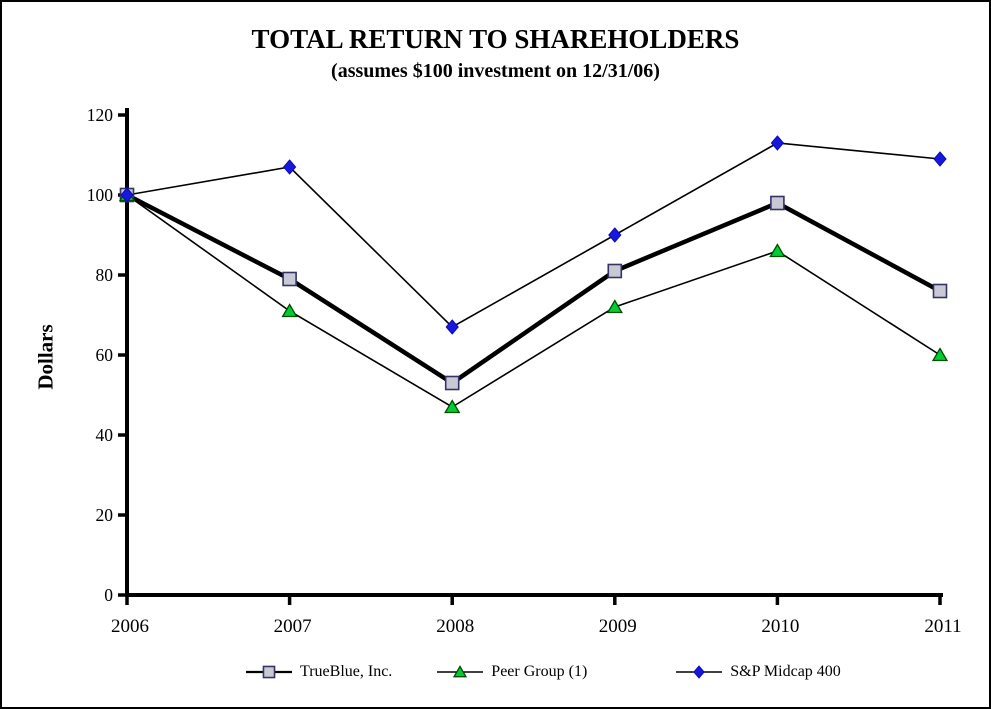  I want to click on legend-item-sp-midcap: S&P Midcap 400, so click(758, 672).